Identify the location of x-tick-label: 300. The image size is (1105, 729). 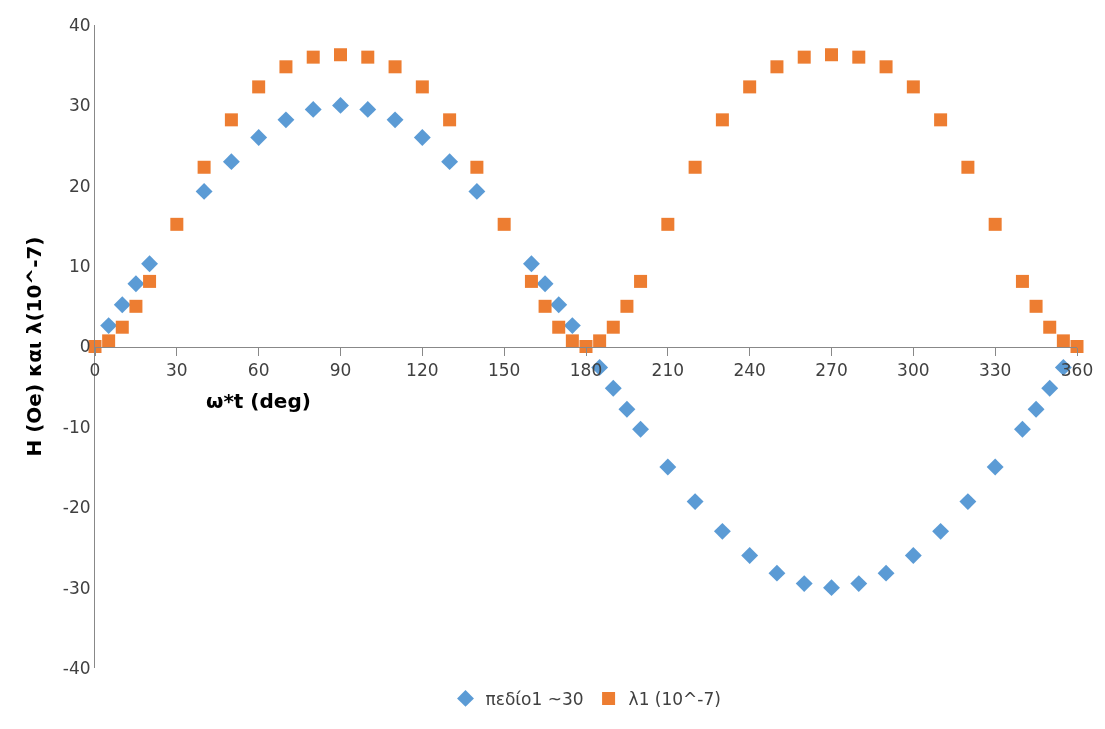
(913, 369).